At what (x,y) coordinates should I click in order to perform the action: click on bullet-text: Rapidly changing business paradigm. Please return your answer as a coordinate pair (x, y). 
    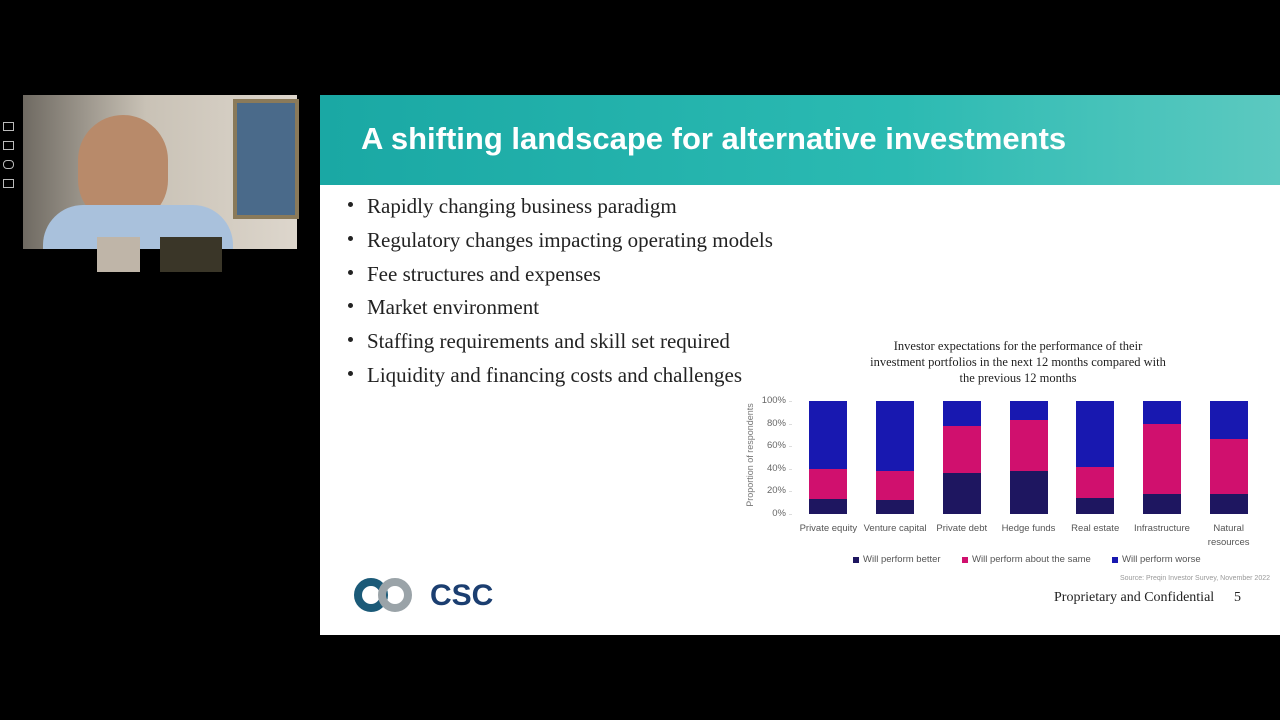
    Looking at the image, I should click on (522, 206).